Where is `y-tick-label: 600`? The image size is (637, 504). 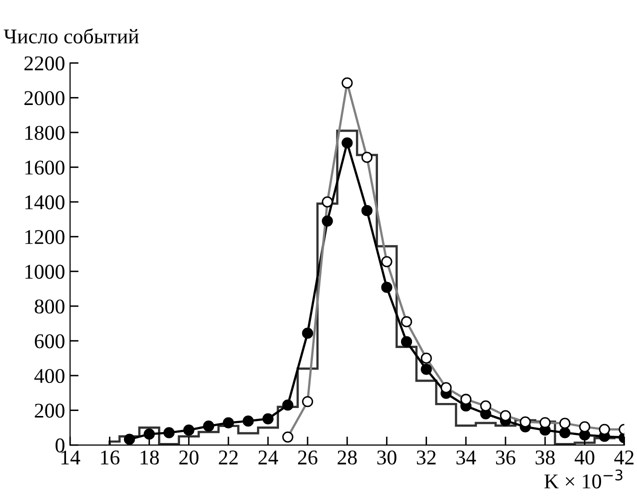
y-tick-label: 600 is located at coordinates (49, 341).